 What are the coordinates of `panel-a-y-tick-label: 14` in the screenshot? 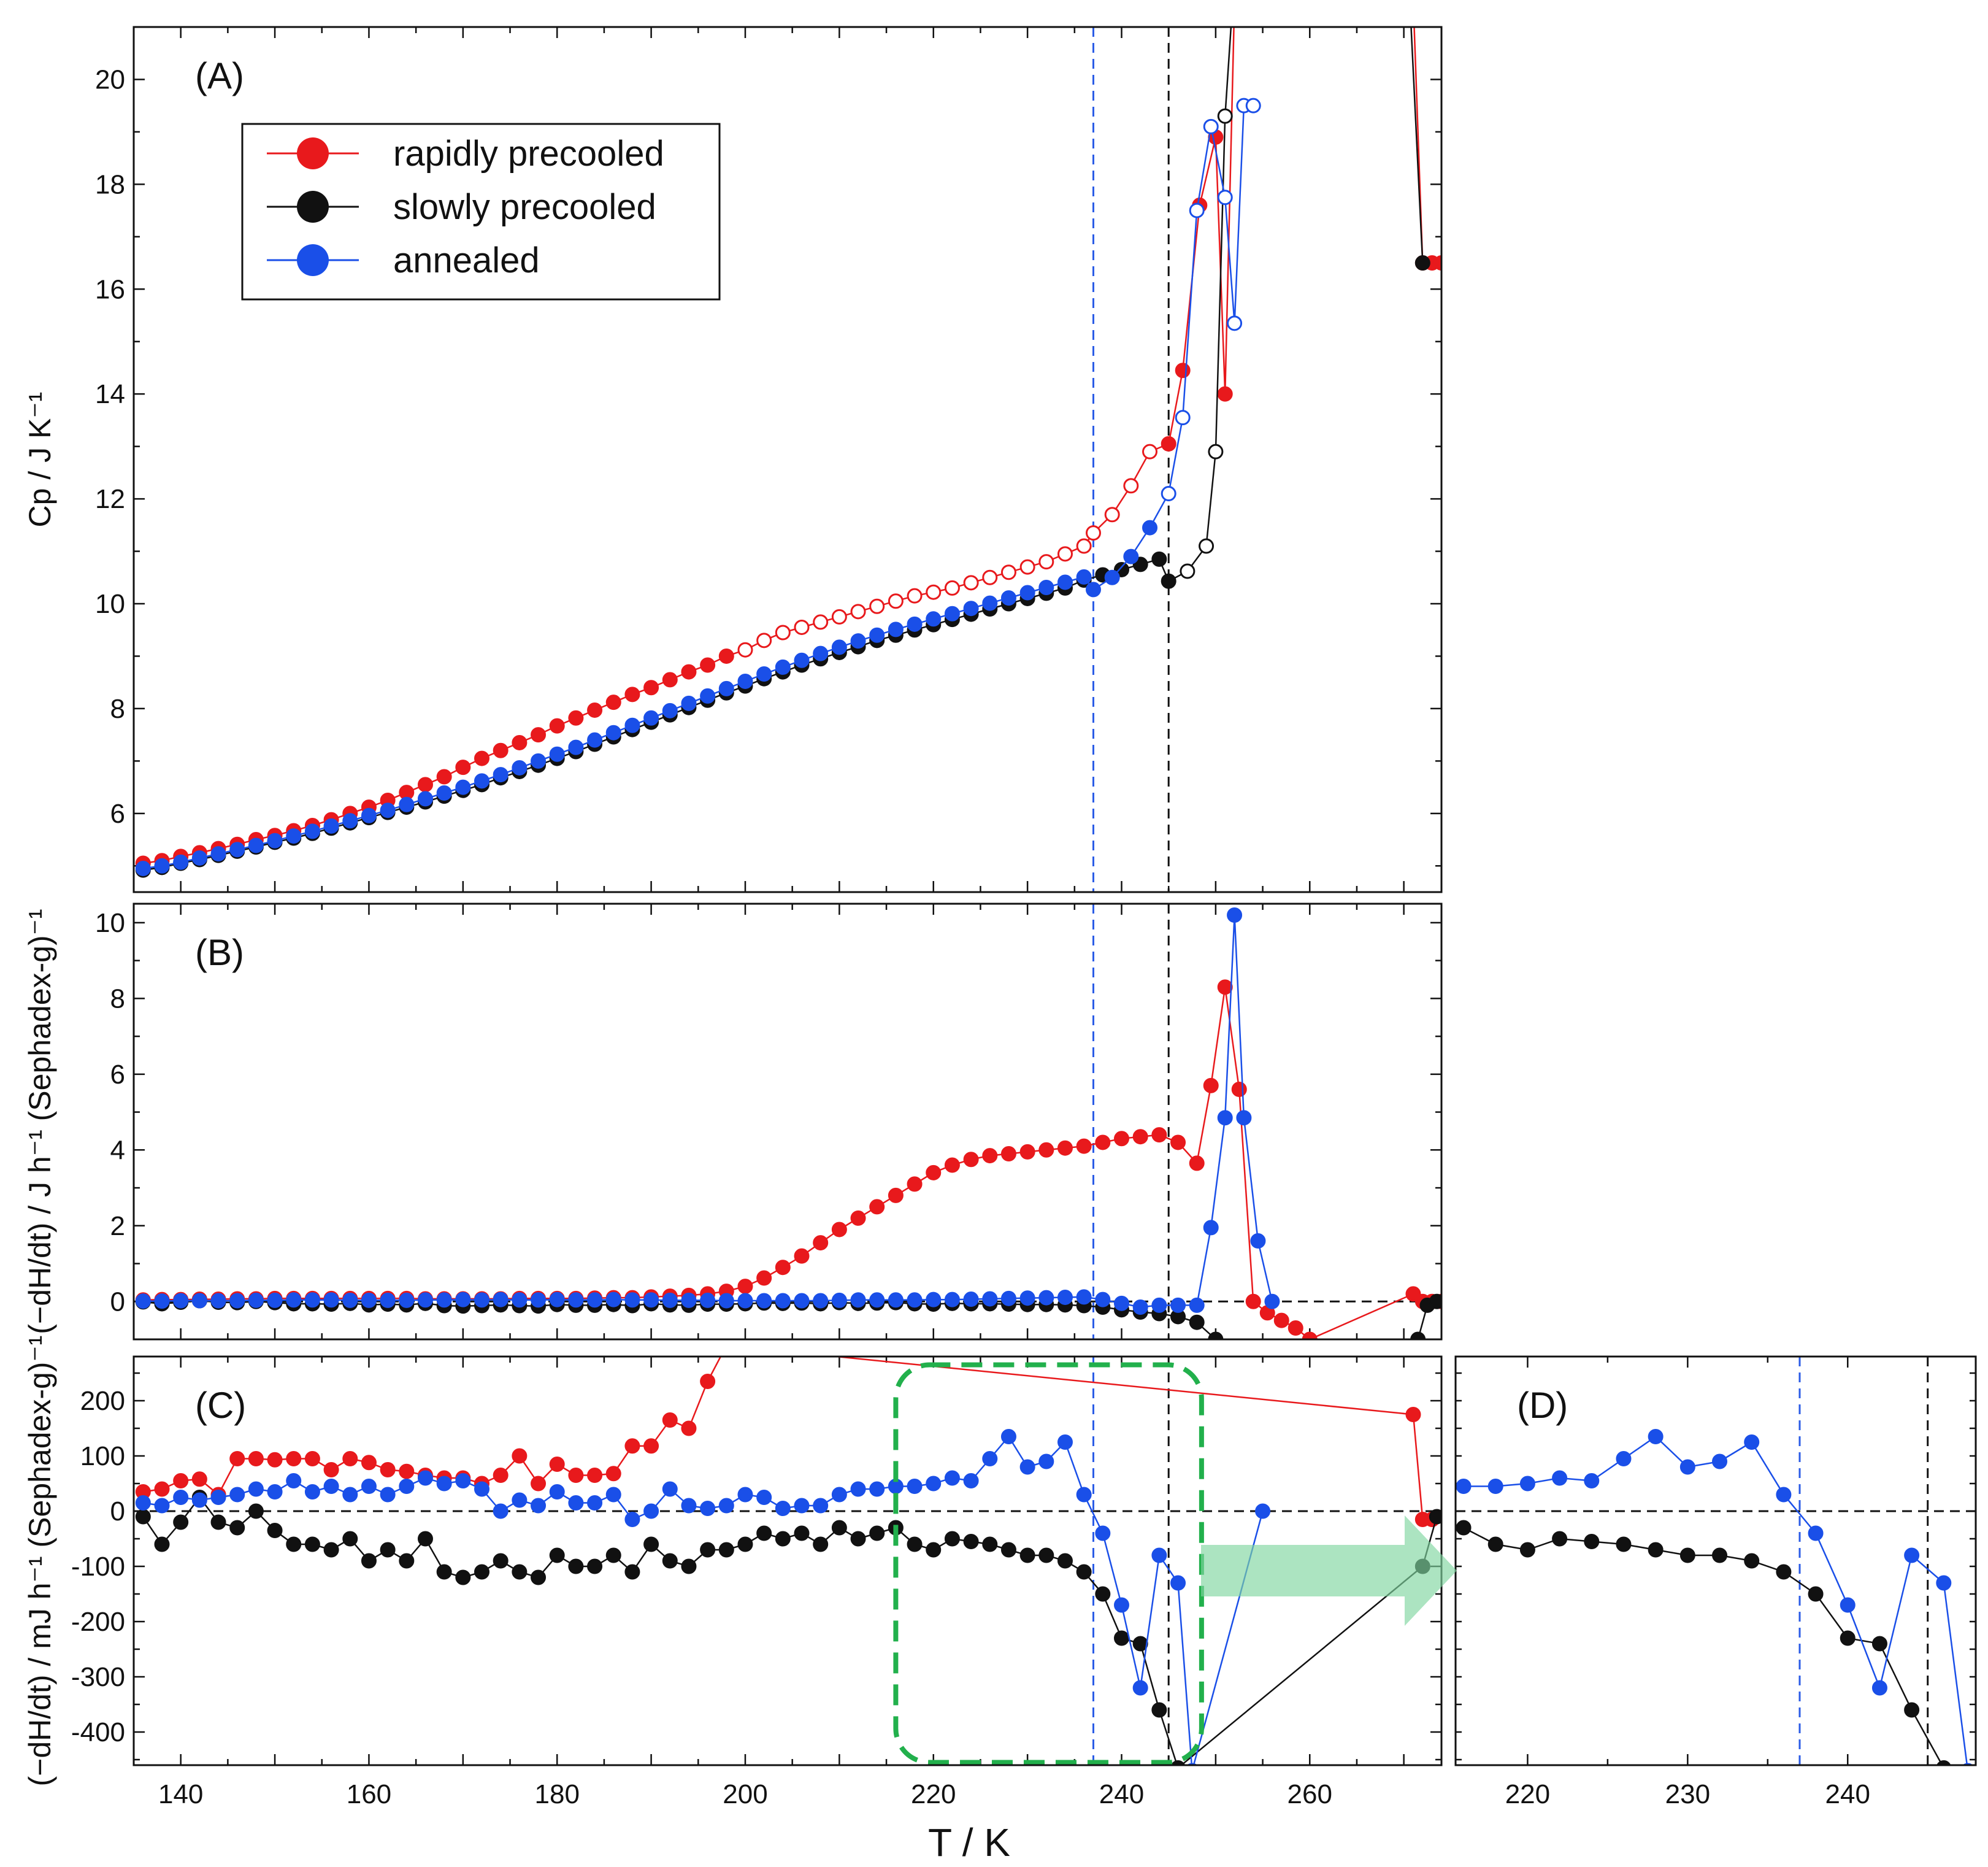 It's located at (110, 394).